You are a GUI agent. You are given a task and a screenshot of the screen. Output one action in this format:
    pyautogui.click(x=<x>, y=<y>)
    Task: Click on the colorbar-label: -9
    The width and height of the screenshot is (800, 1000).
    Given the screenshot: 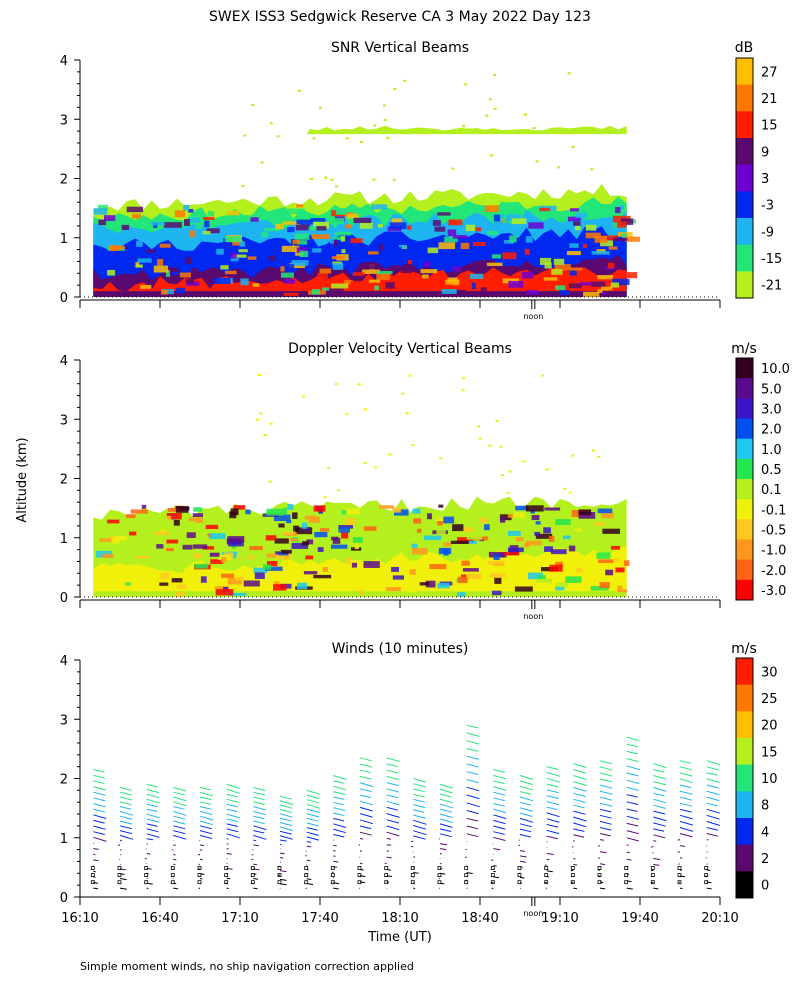 What is the action you would take?
    pyautogui.click(x=767, y=232)
    